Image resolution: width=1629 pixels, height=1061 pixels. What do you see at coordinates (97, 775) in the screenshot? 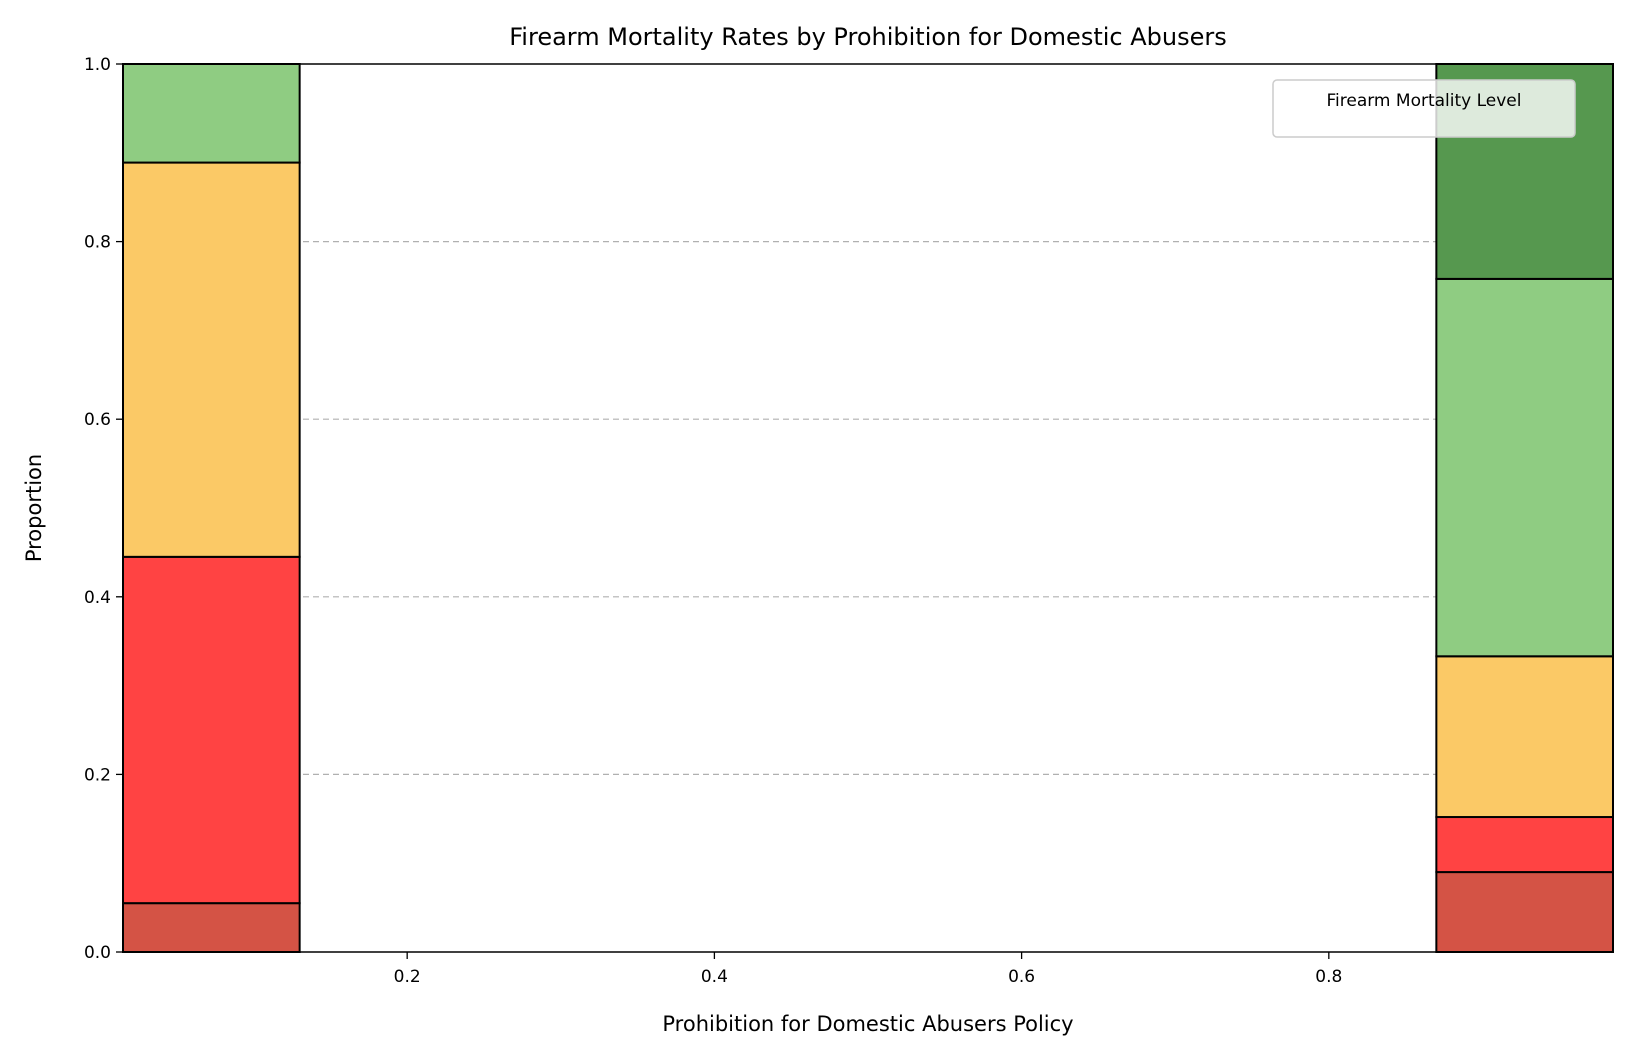
I see `y-tick-label: 0.2` at bounding box center [97, 775].